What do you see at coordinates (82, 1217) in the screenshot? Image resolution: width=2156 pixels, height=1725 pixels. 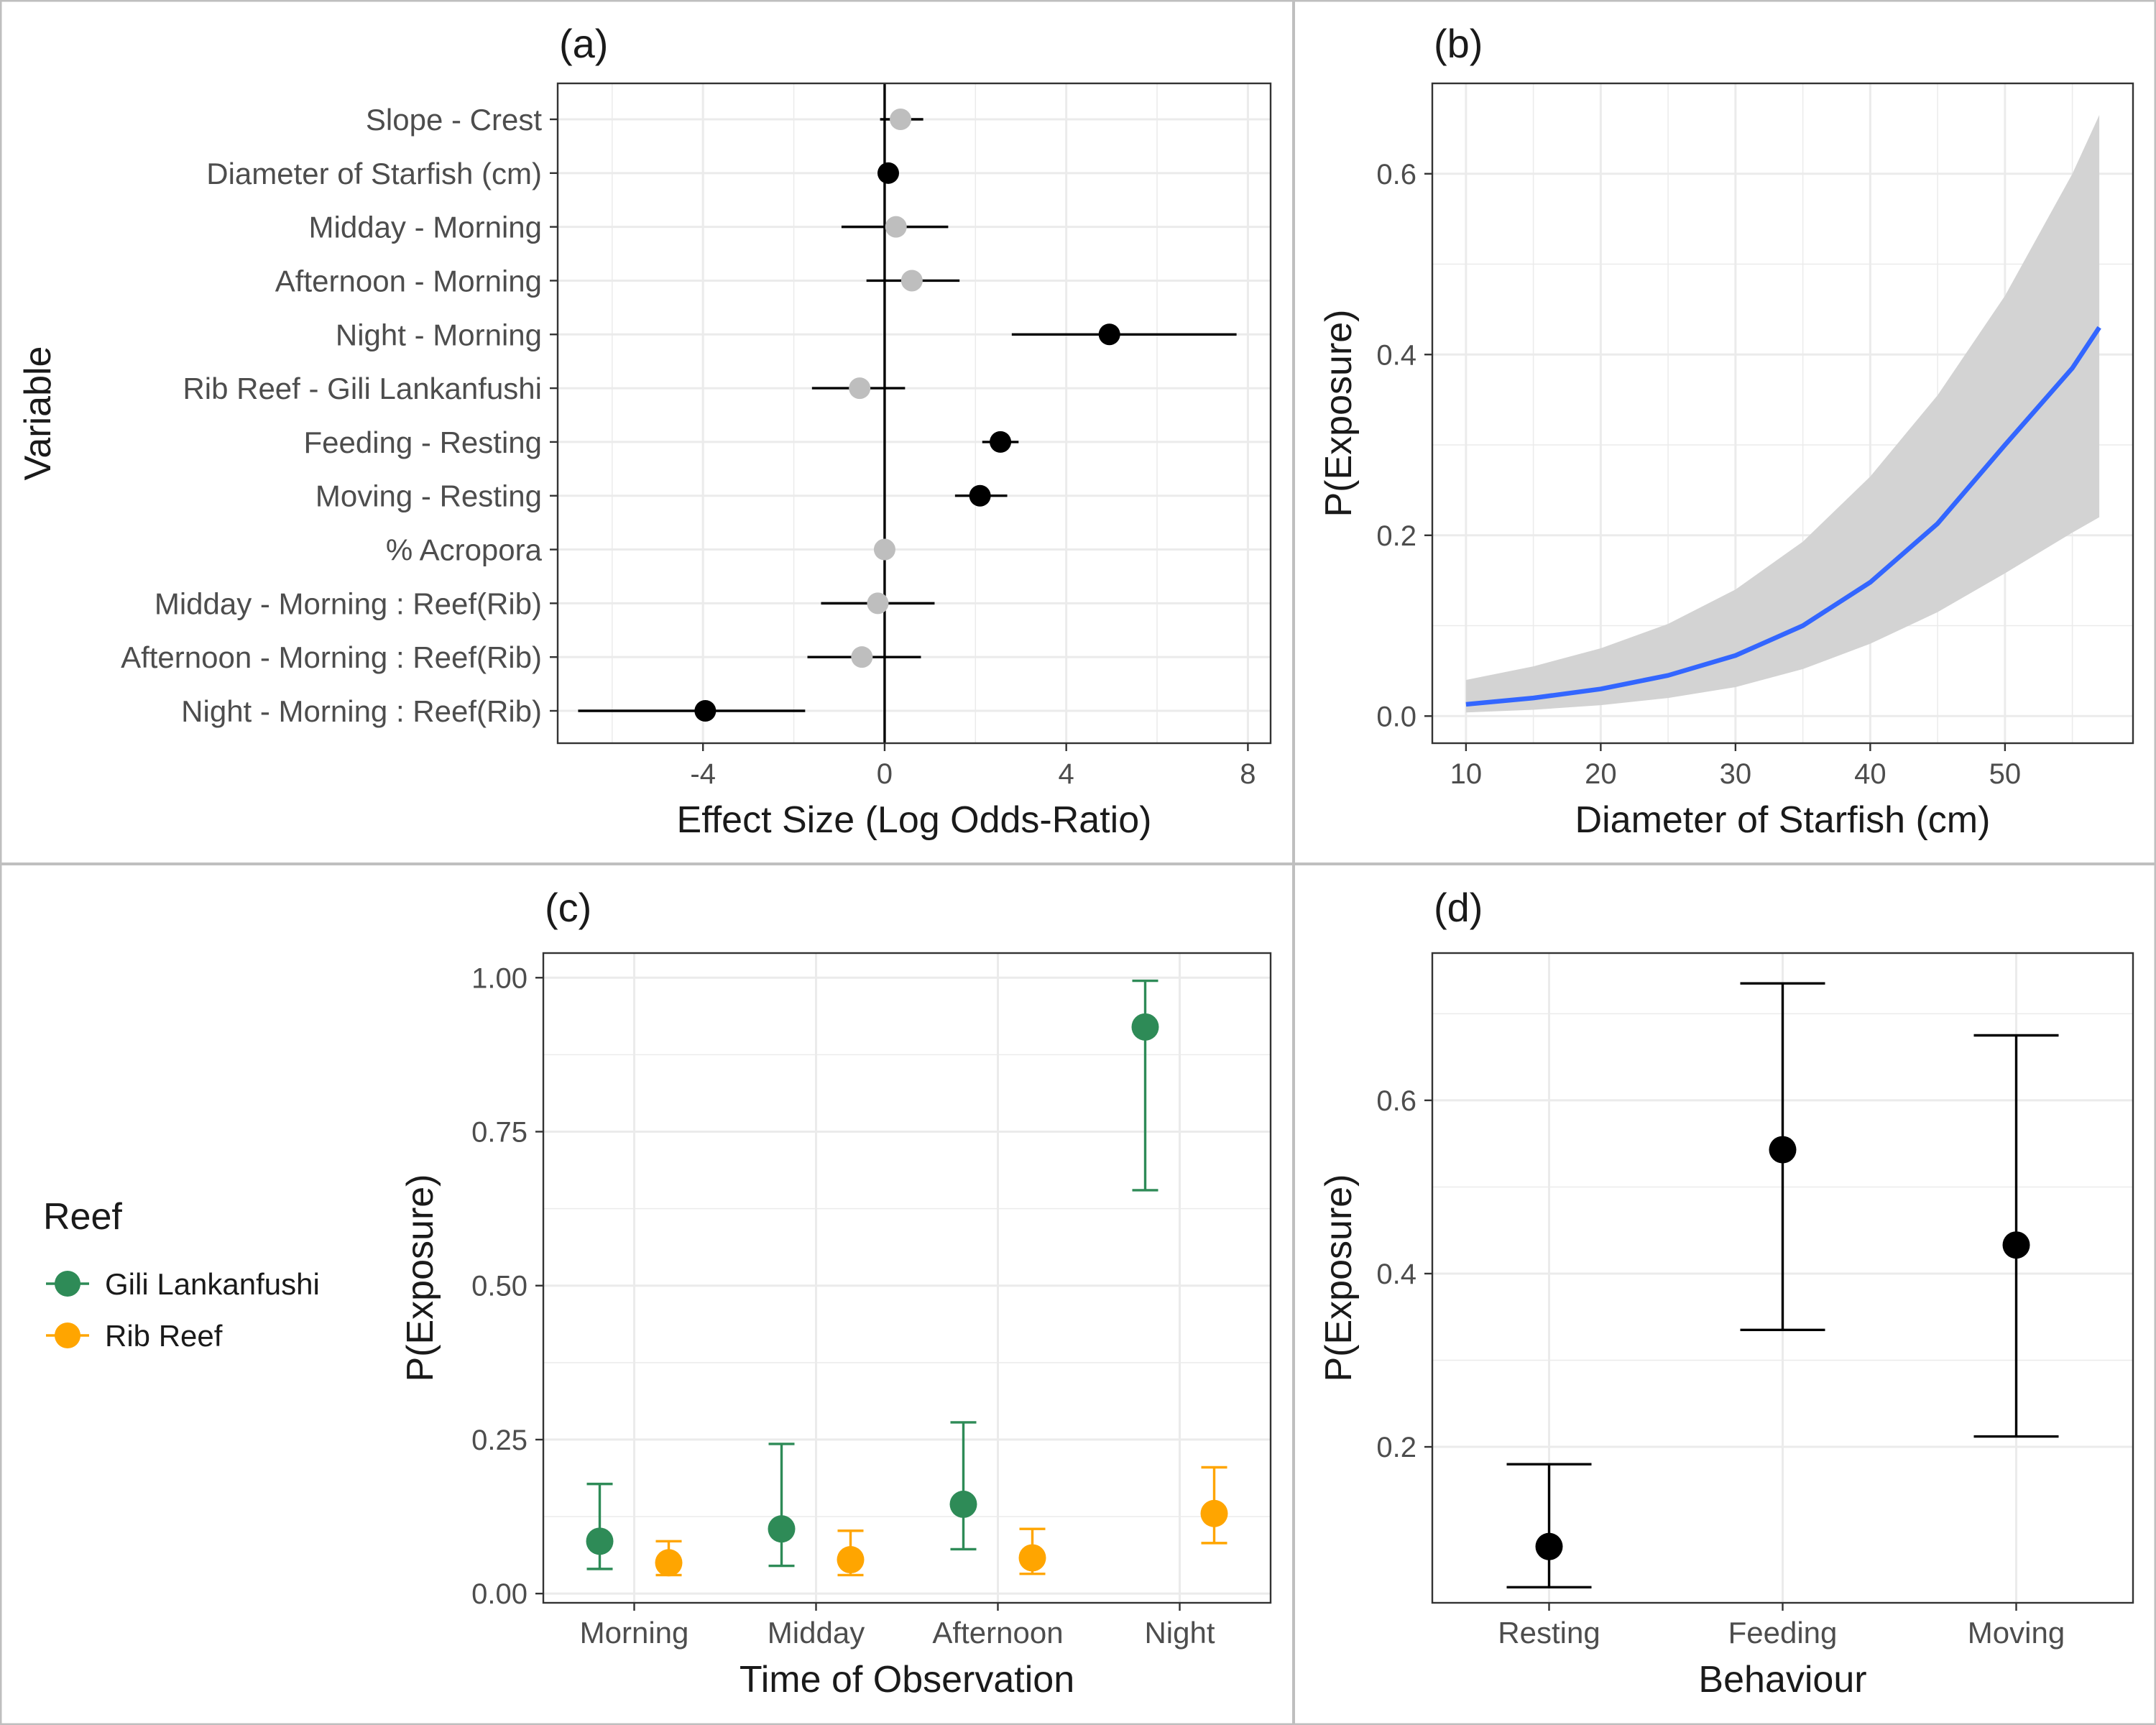 I see `legend-title: Reef` at bounding box center [82, 1217].